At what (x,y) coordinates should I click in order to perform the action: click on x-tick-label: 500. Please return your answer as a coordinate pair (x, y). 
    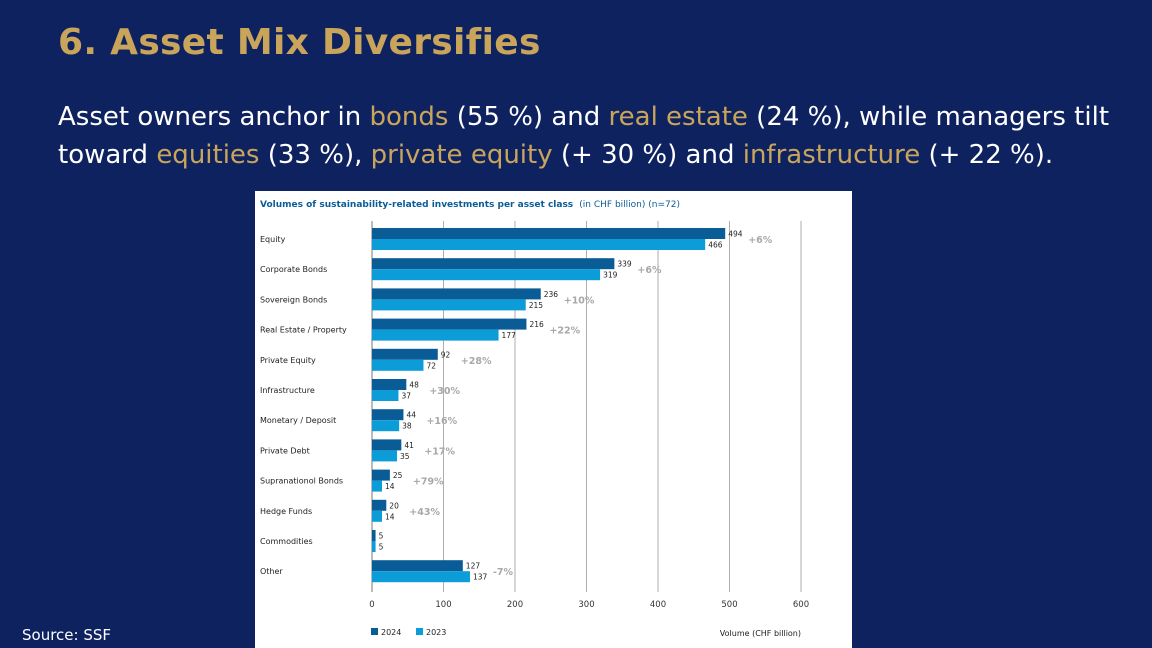
    Looking at the image, I should click on (729, 605).